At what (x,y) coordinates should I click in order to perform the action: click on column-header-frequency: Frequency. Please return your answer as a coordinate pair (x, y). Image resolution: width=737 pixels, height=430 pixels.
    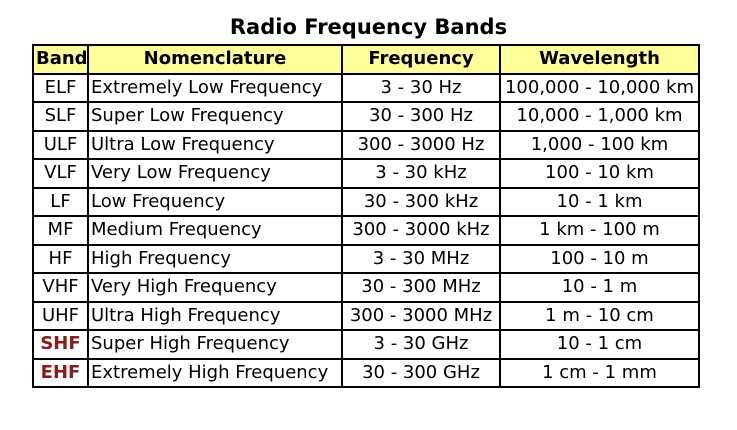
    Looking at the image, I should click on (421, 59).